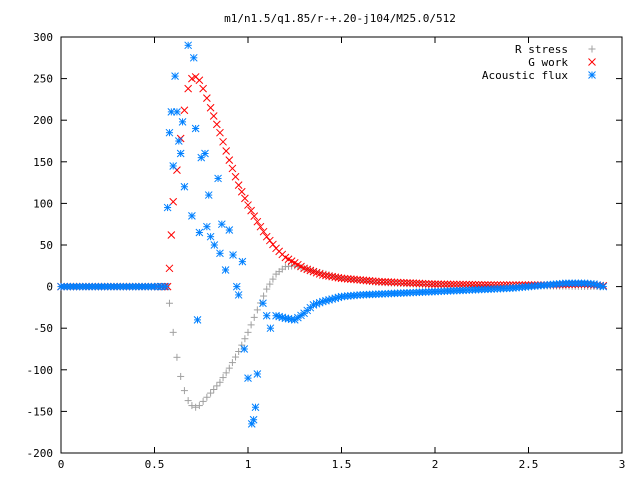 This screenshot has height=480, width=640. What do you see at coordinates (40, 370) in the screenshot?
I see `y-tick-label: -100` at bounding box center [40, 370].